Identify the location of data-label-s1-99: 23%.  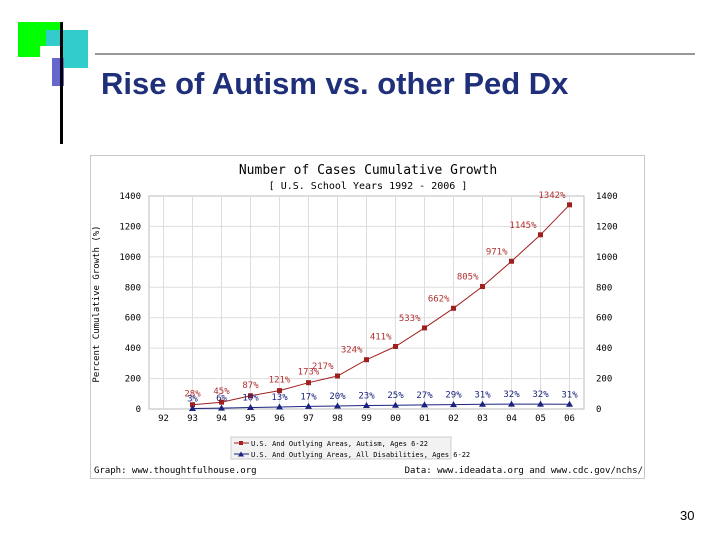
(366, 397).